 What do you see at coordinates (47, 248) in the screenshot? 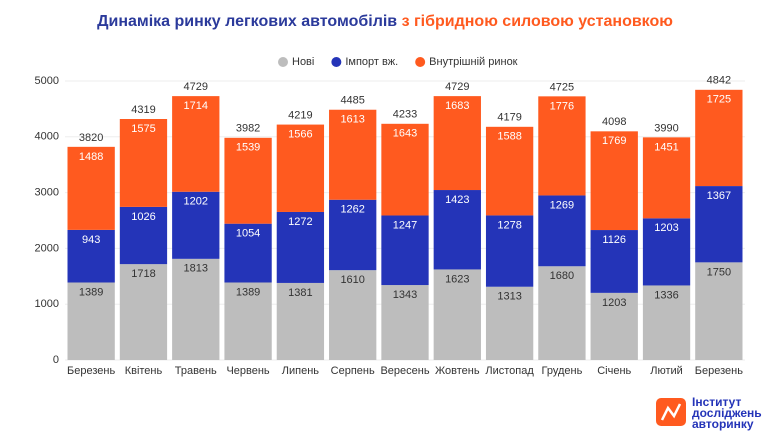
I see `y-tick-label: 2000` at bounding box center [47, 248].